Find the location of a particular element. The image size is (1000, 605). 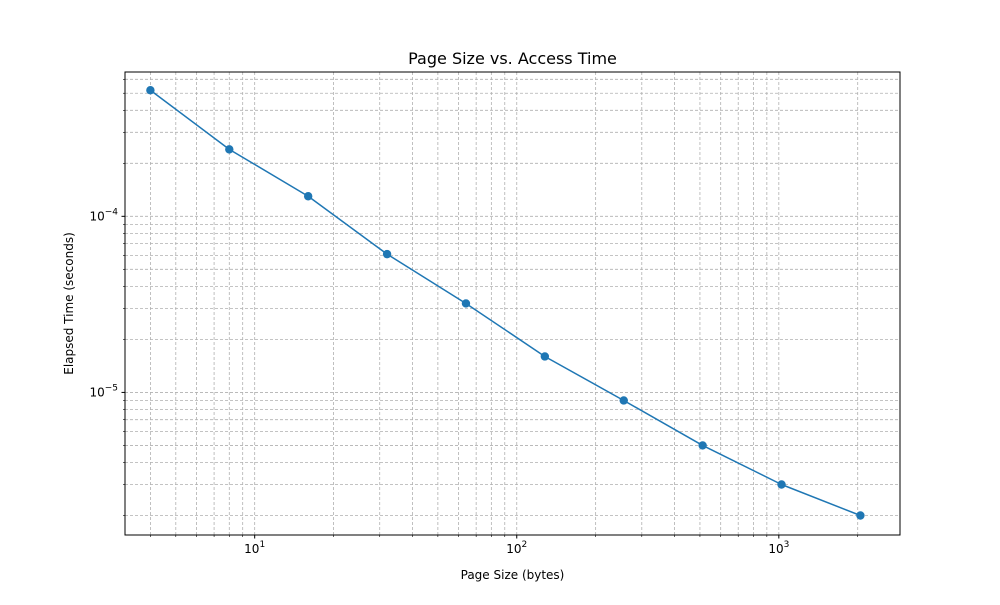

y-axis-label: Elapsed Time (seconds) is located at coordinates (69, 303).